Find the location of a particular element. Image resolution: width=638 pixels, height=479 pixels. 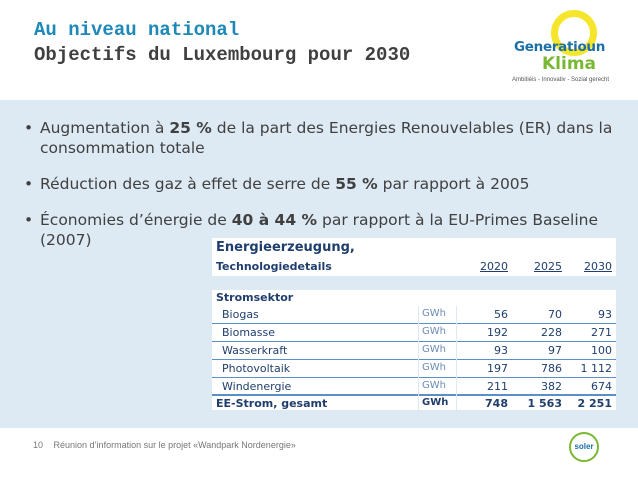

bullet-text: Augmentation à is located at coordinates (105, 128).